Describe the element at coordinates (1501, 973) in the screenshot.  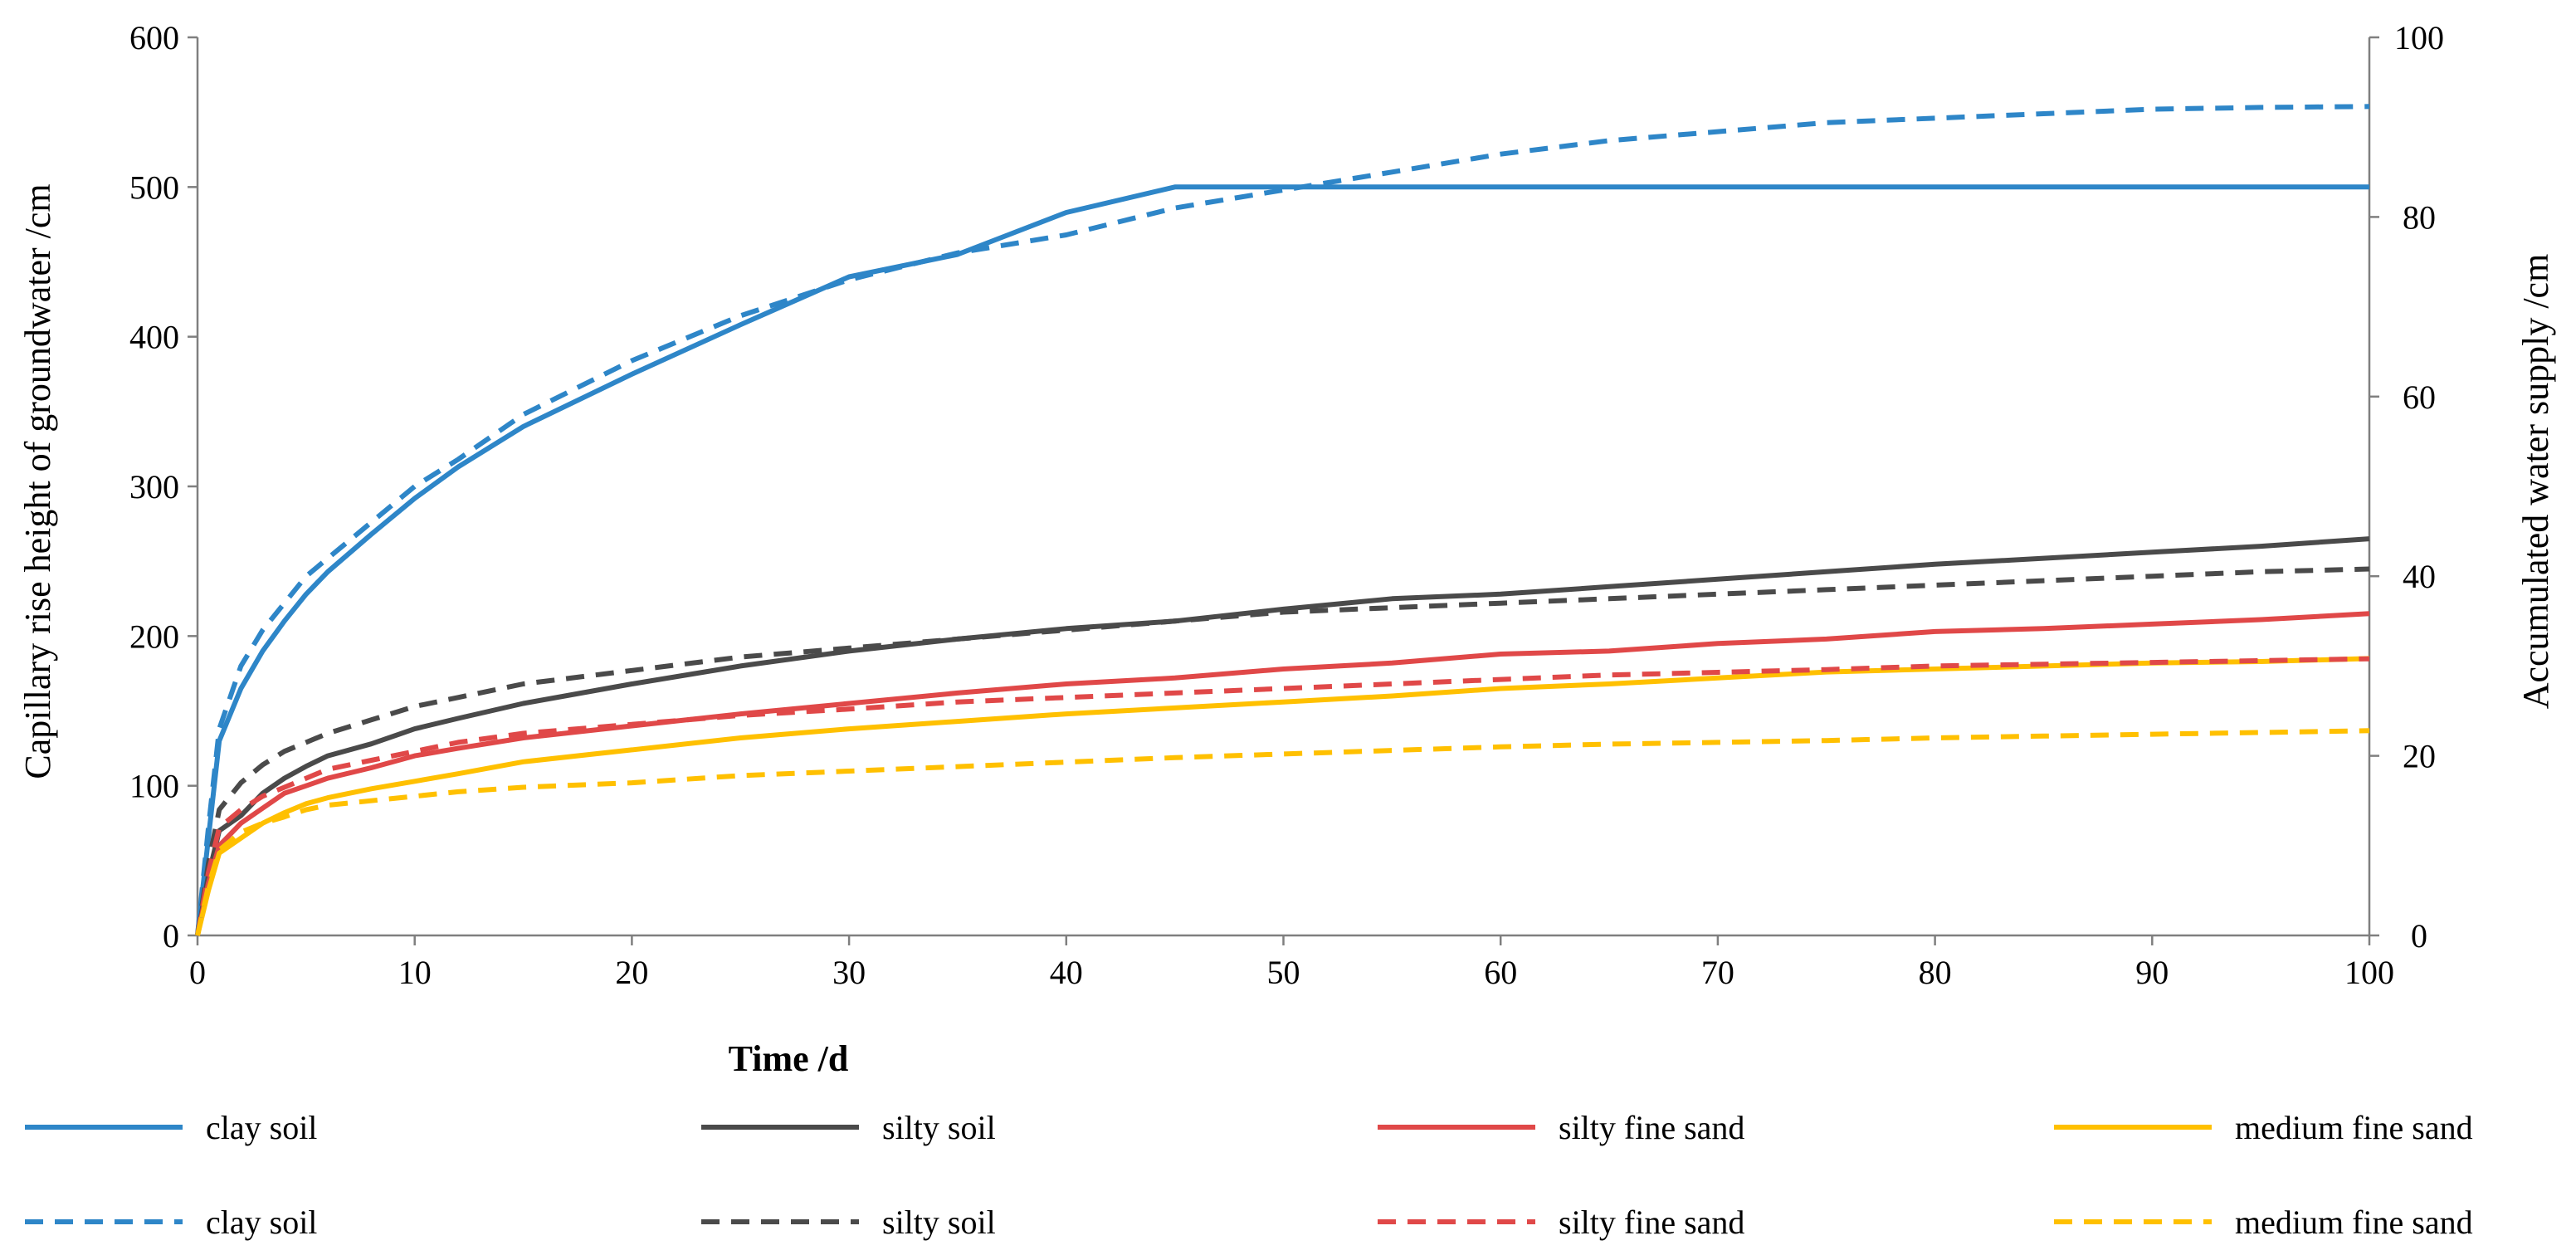
I see `x-tick-label: 60` at that location.